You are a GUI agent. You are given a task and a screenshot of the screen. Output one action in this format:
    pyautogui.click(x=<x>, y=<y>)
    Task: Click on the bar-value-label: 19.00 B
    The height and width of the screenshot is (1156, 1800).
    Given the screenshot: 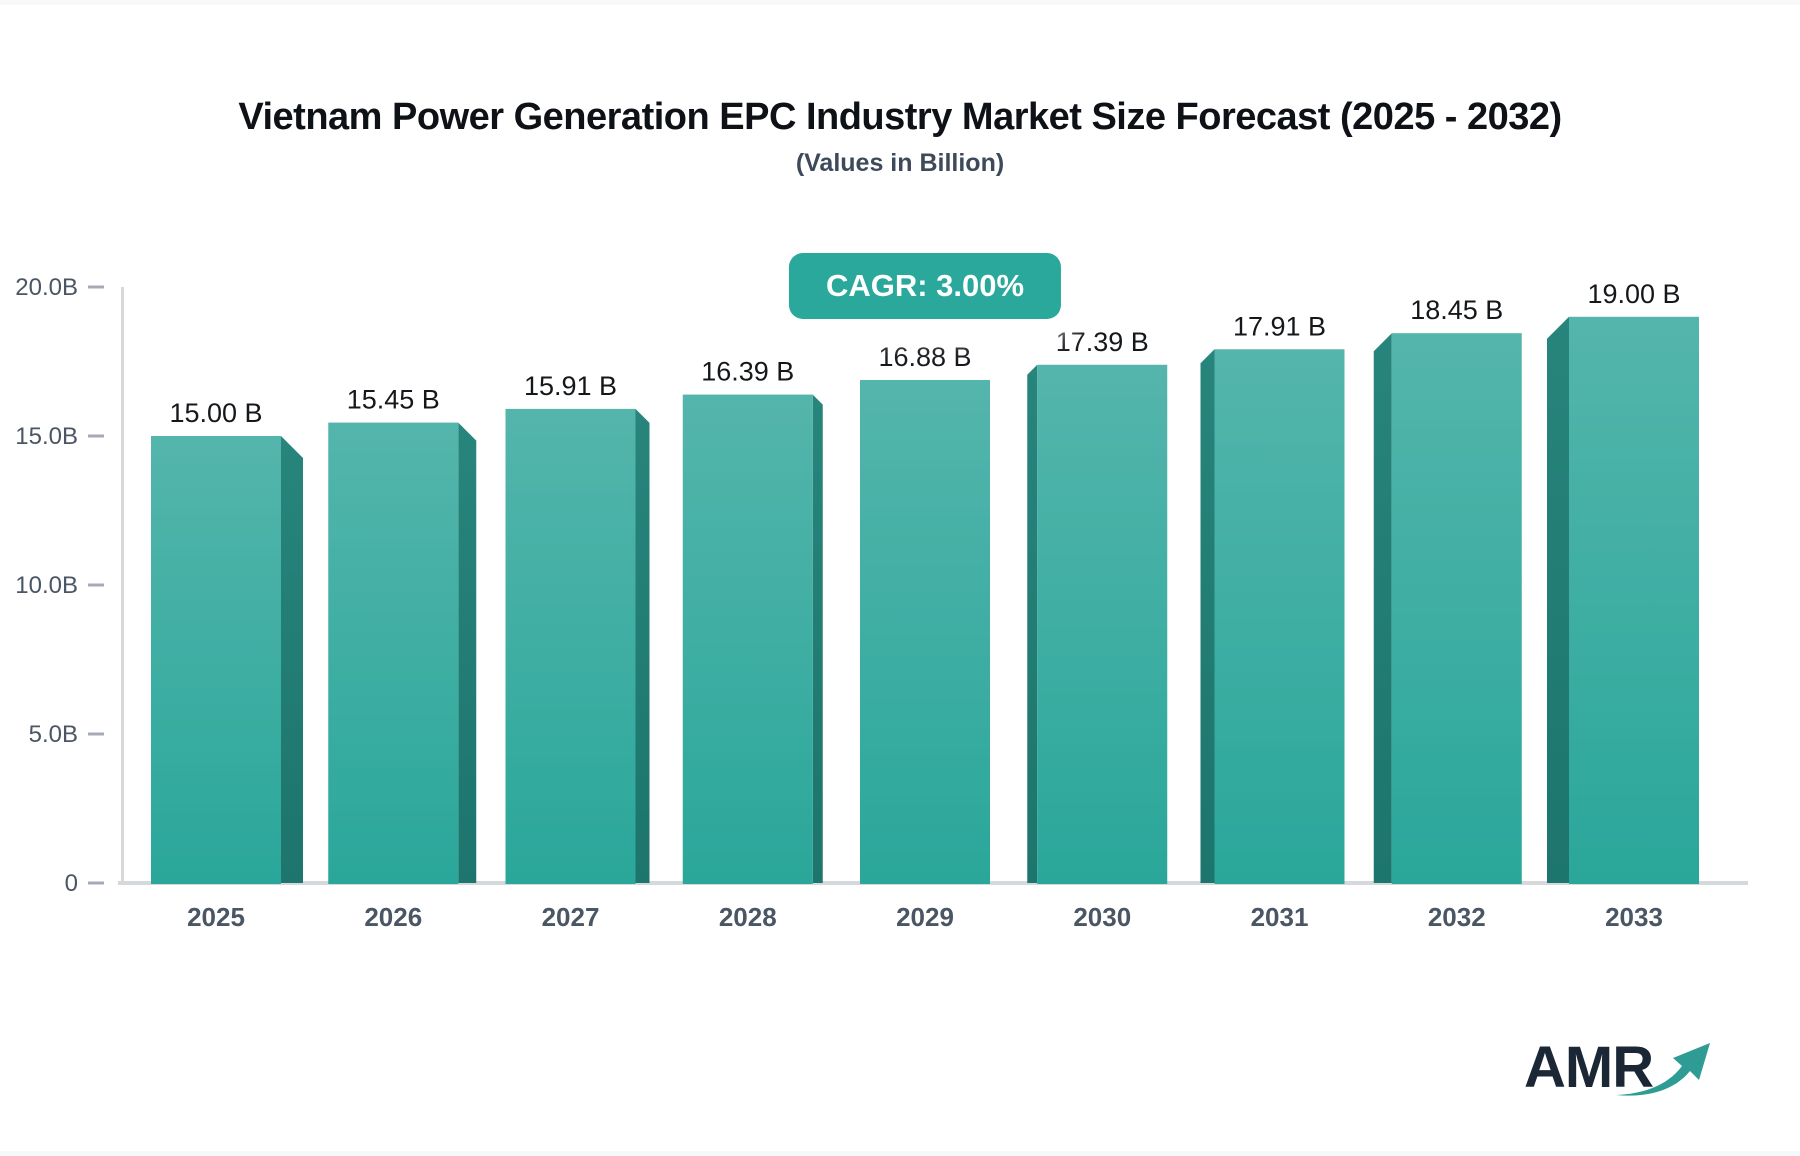 What is the action you would take?
    pyautogui.click(x=1633, y=294)
    